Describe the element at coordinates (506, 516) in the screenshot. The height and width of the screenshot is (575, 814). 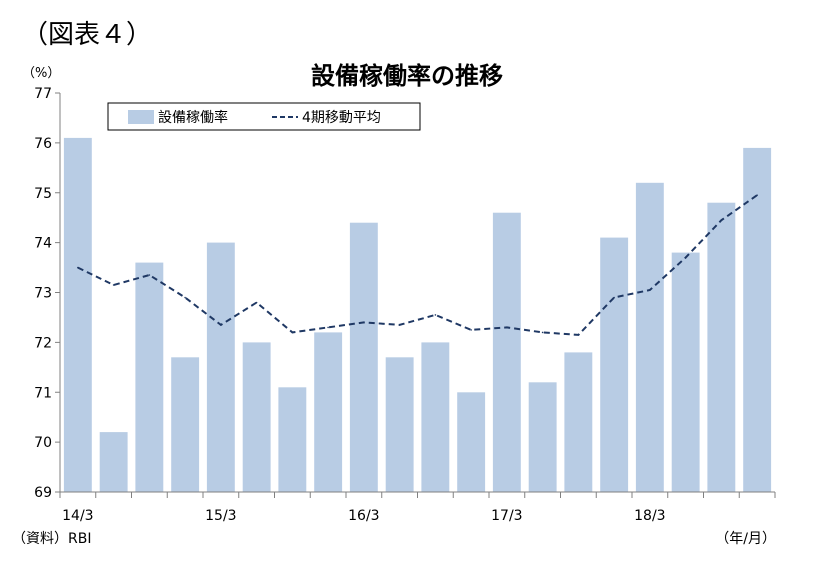
I see `x-tick-label: 17/3` at that location.